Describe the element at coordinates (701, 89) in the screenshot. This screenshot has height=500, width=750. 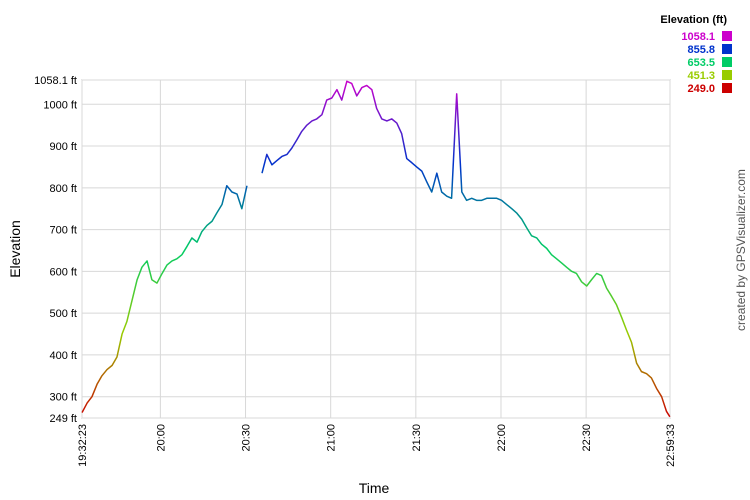
I see `legend-label: 249.0` at that location.